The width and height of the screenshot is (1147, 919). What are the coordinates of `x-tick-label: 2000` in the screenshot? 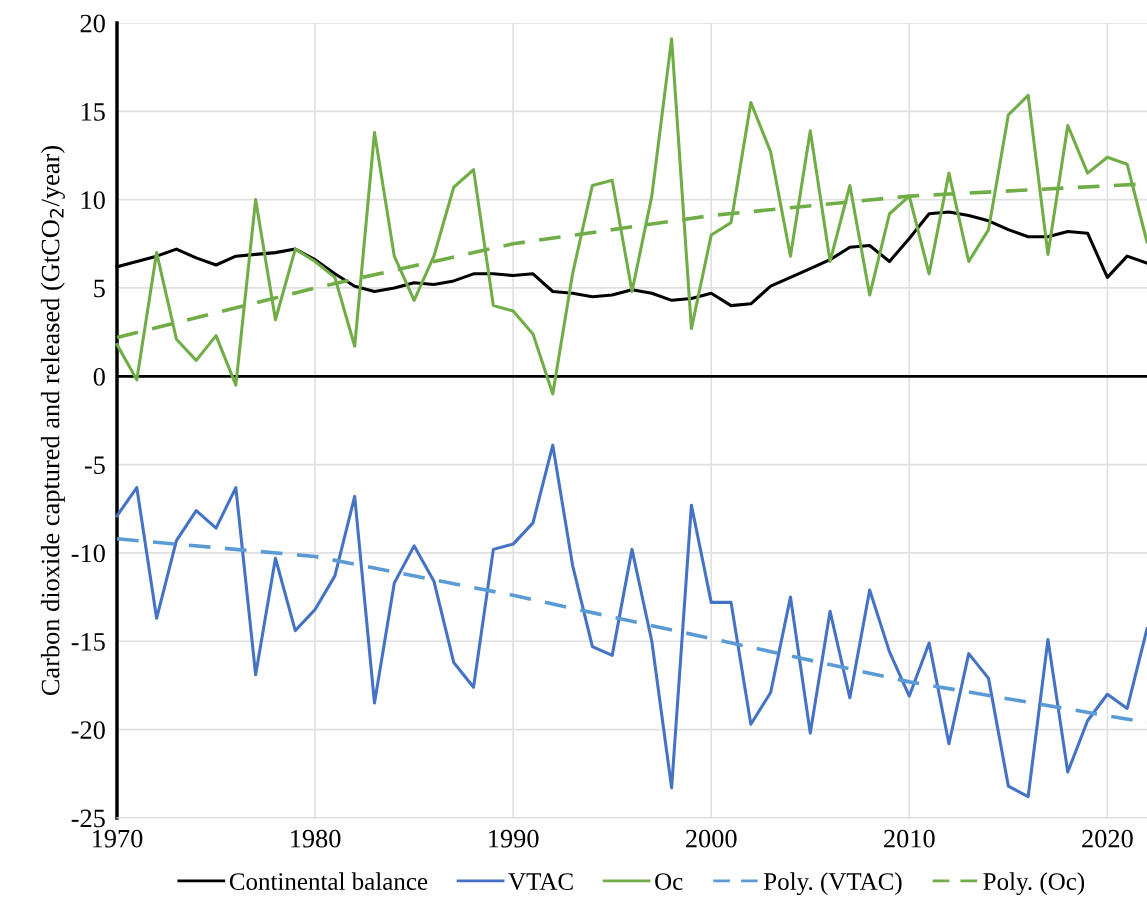 It's located at (711, 838).